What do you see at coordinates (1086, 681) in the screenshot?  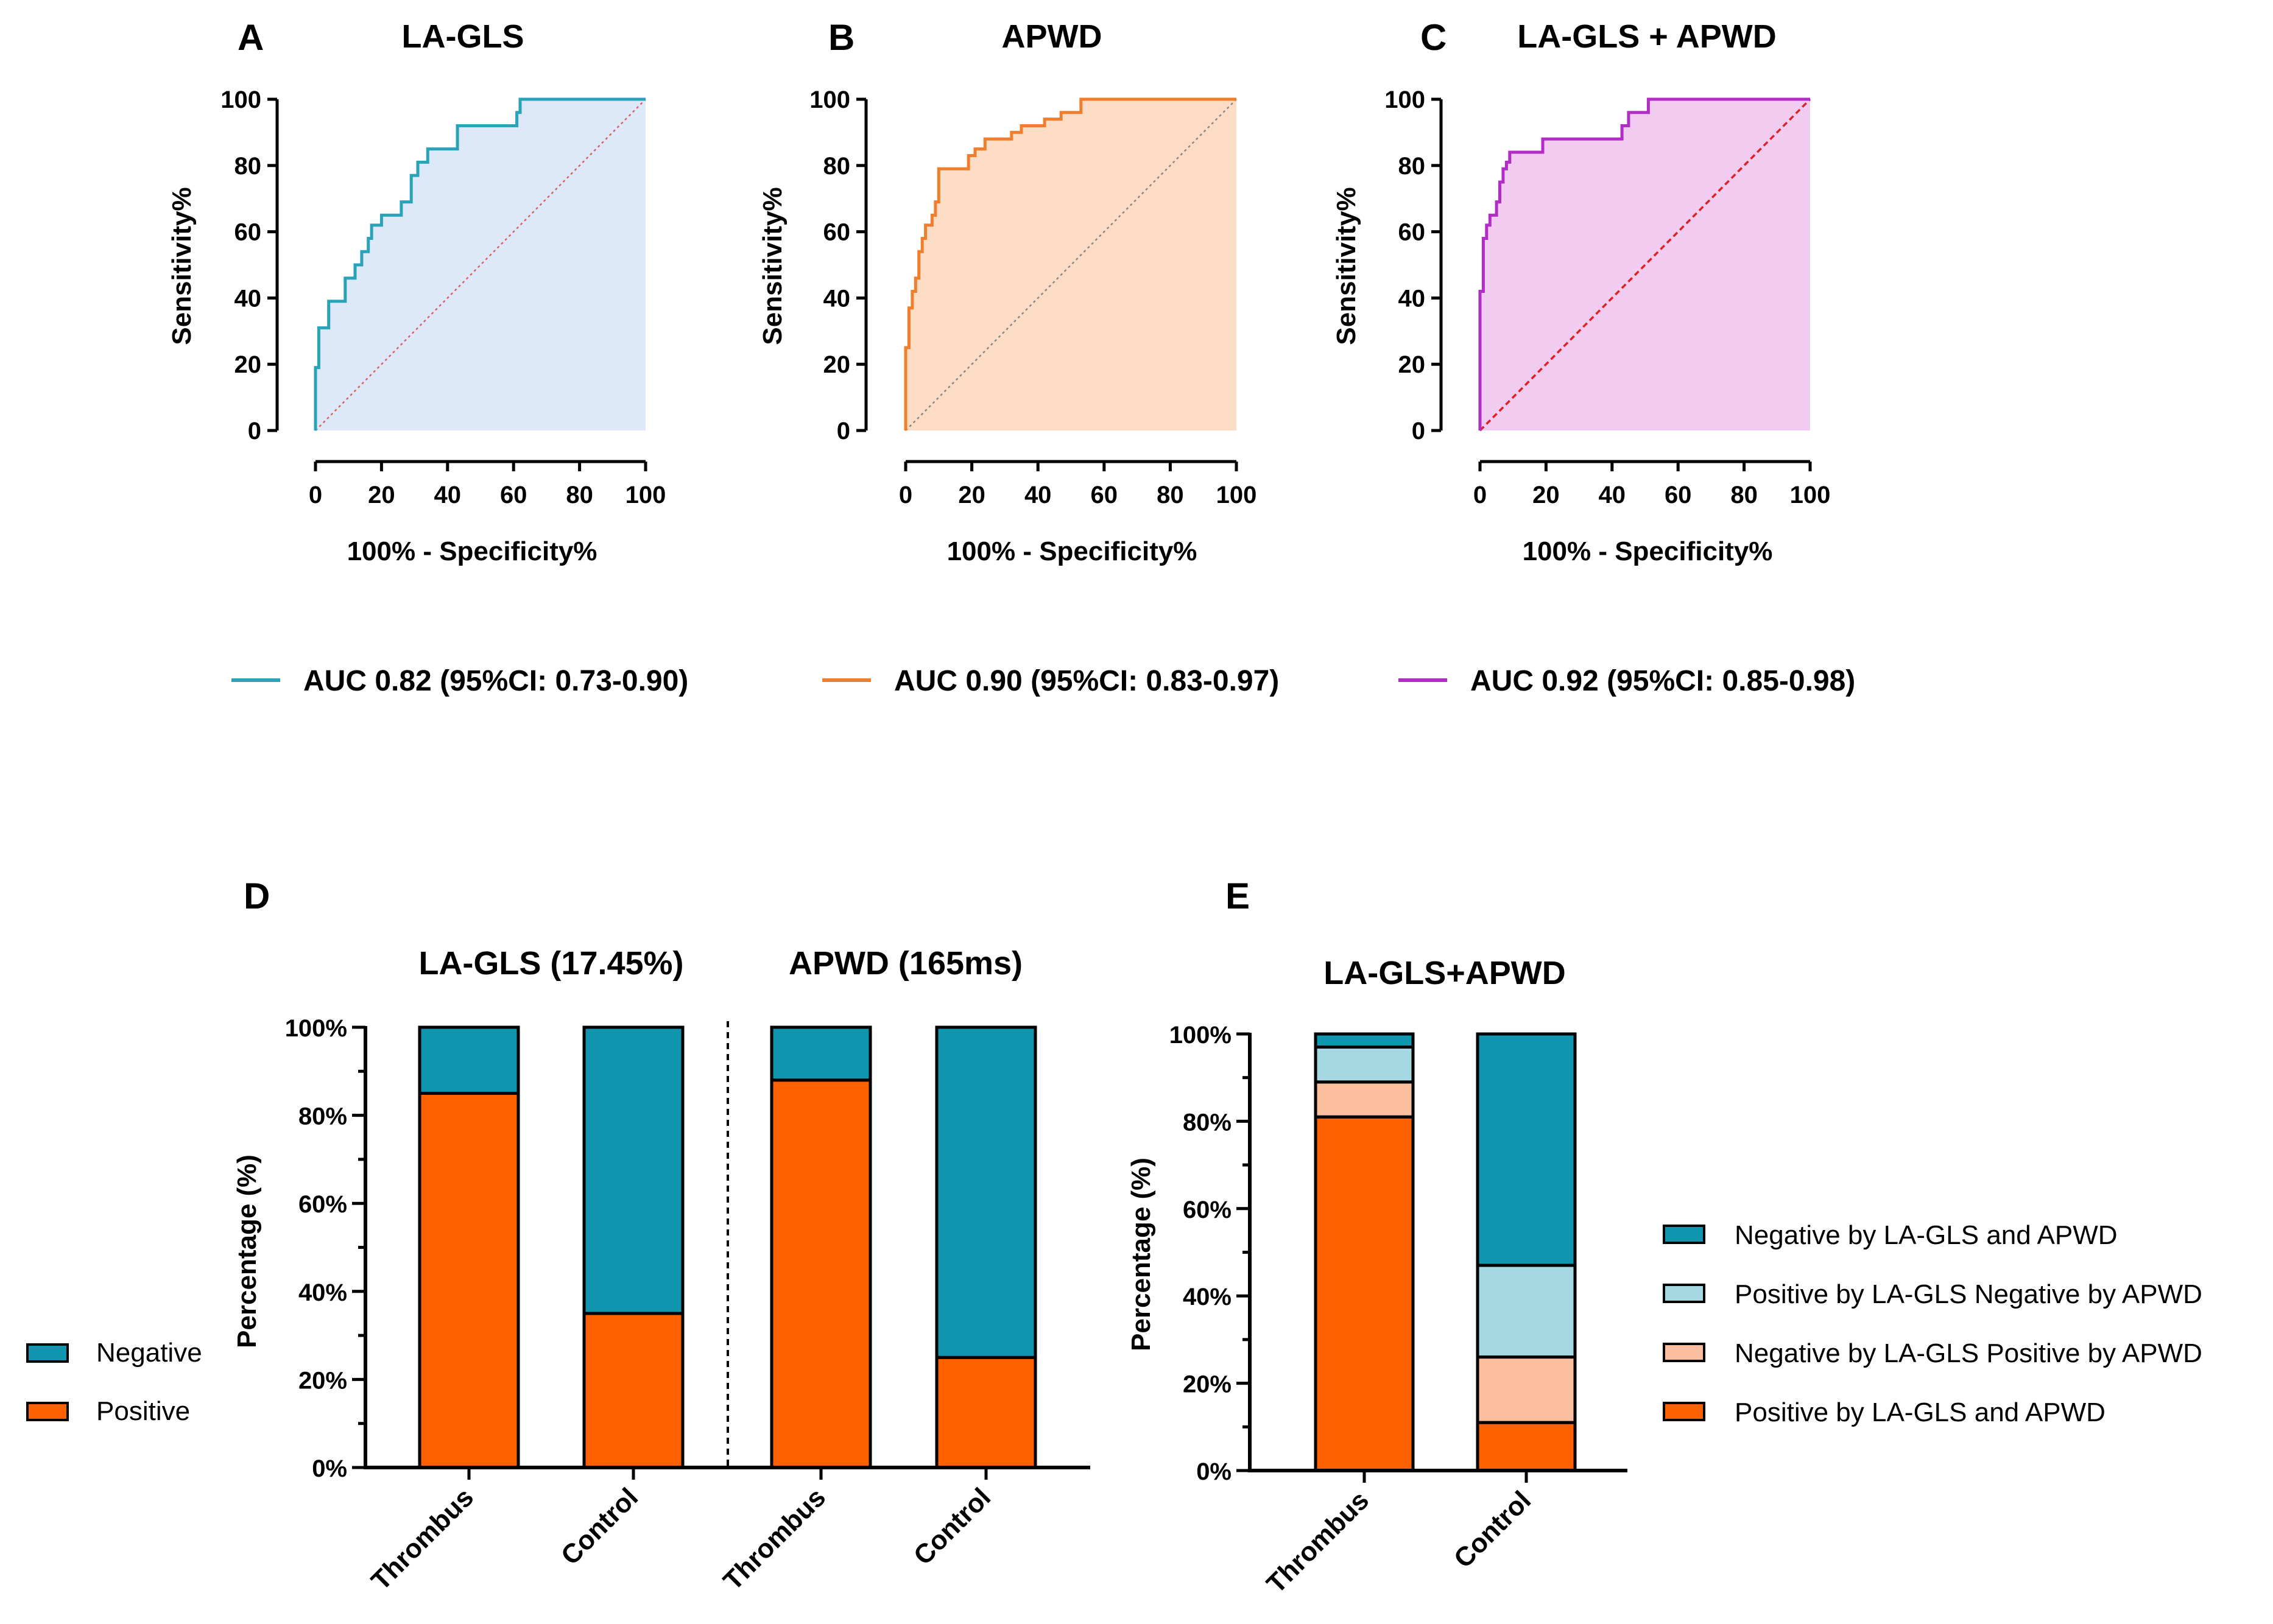 I see `auc-legend-apwd: AUC 0.90 (95%CI: 0.83-0.97)` at bounding box center [1086, 681].